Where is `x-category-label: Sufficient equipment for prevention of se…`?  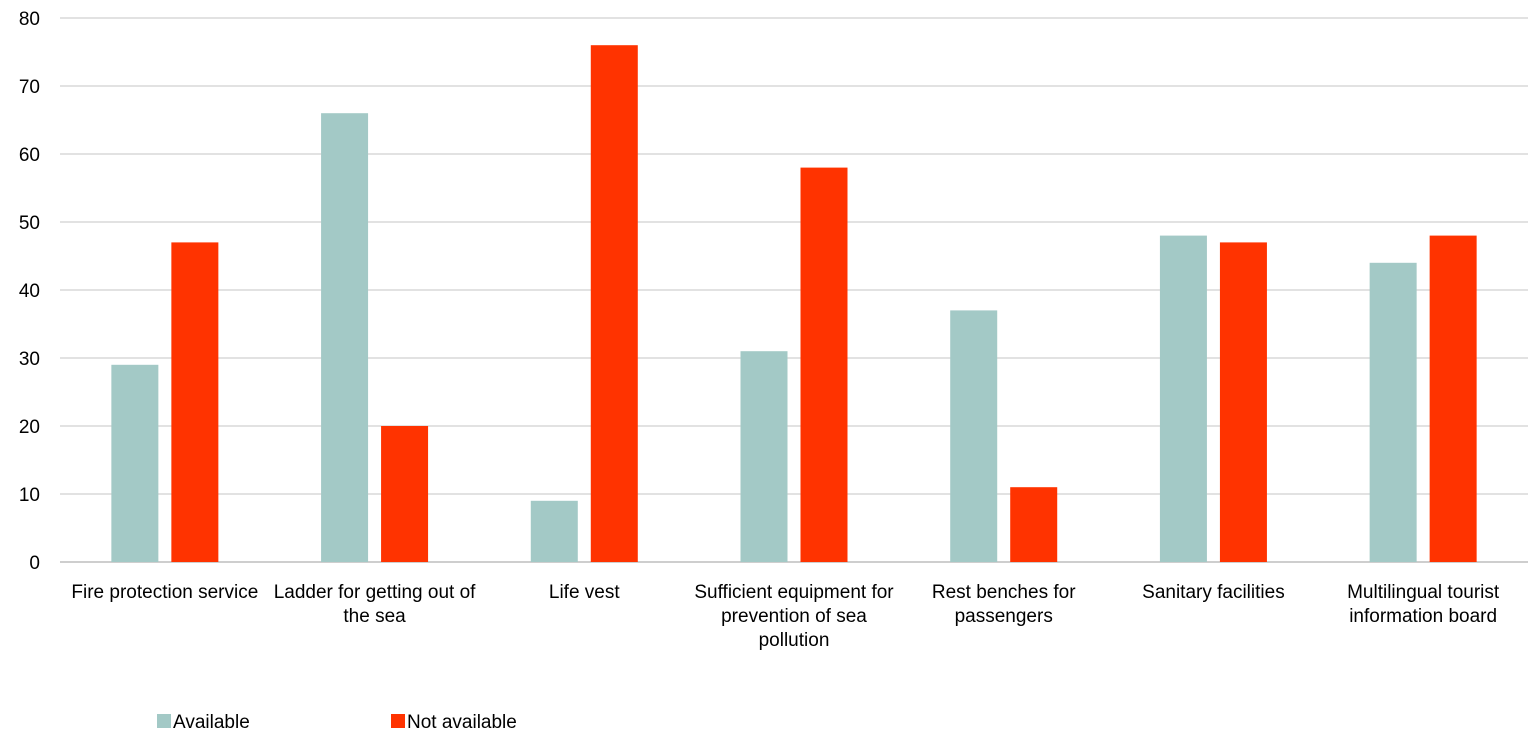 x-category-label: Sufficient equipment for prevention of se… is located at coordinates (794, 616).